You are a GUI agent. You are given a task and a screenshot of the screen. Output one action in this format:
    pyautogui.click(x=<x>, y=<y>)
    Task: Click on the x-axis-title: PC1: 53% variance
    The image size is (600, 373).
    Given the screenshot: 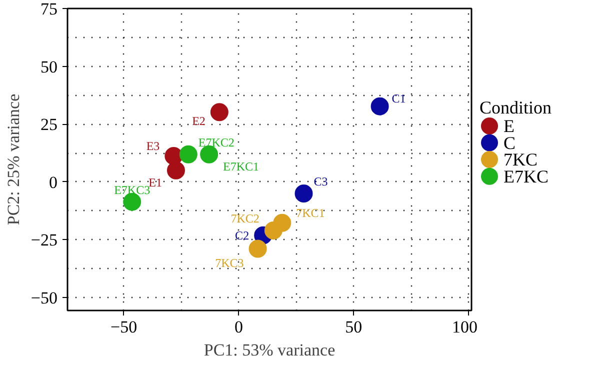 What is the action you would take?
    pyautogui.click(x=270, y=350)
    